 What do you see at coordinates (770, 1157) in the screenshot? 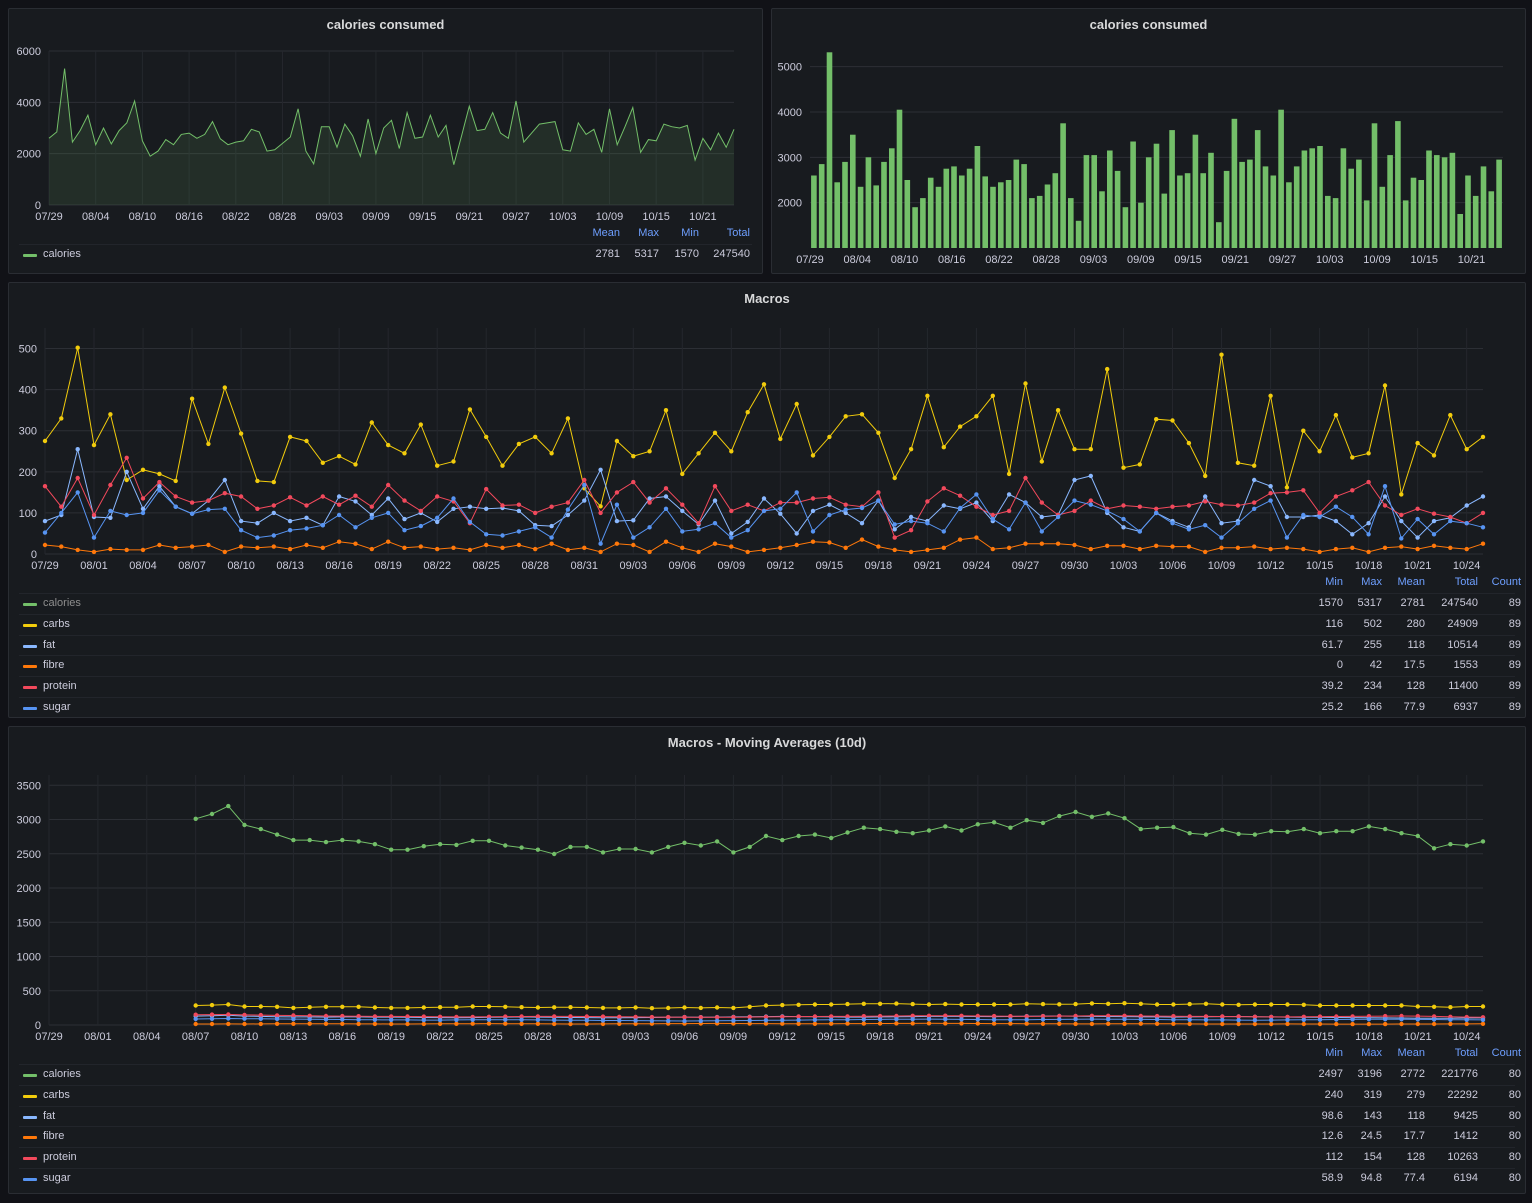
I see `legend-row-protein: protein 112 154 128 10263 80` at bounding box center [770, 1157].